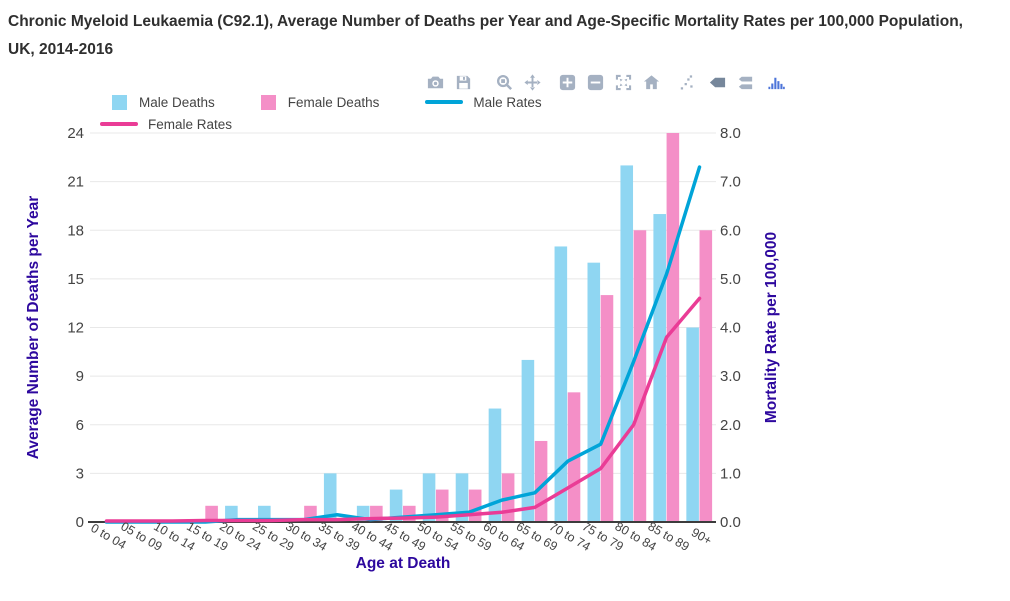  I want to click on left-axis-tick-label: 12, so click(75, 328).